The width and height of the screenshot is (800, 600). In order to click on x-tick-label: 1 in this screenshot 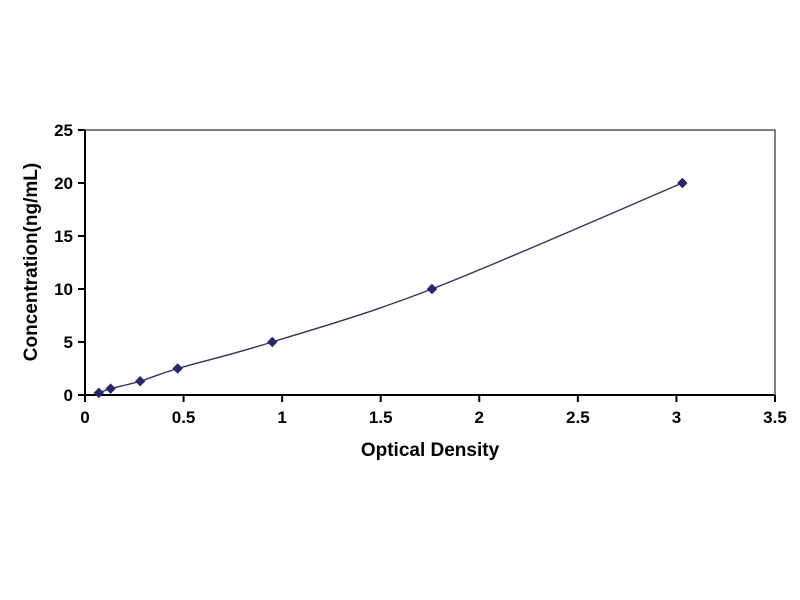, I will do `click(281, 417)`.